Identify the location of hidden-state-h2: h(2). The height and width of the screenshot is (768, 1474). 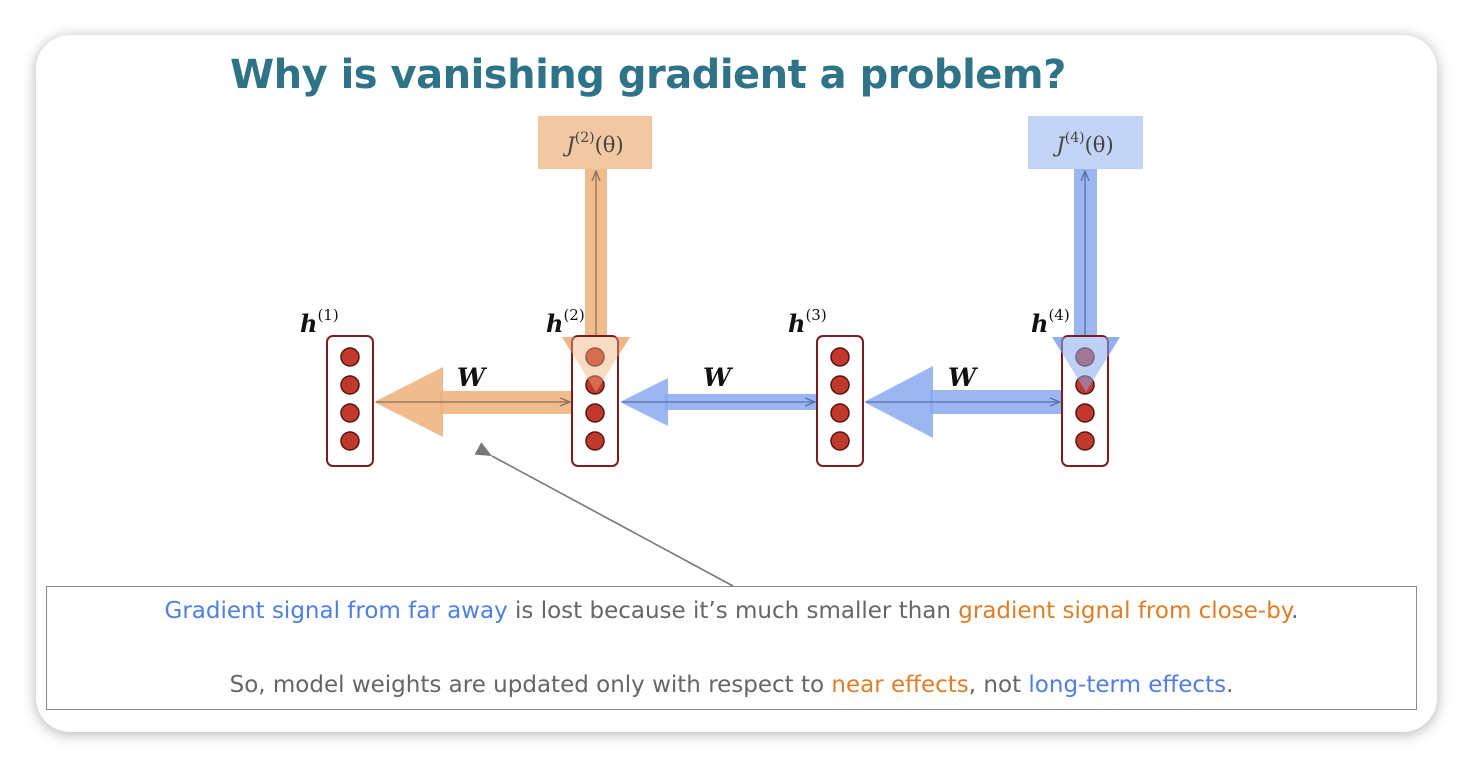
(582, 386).